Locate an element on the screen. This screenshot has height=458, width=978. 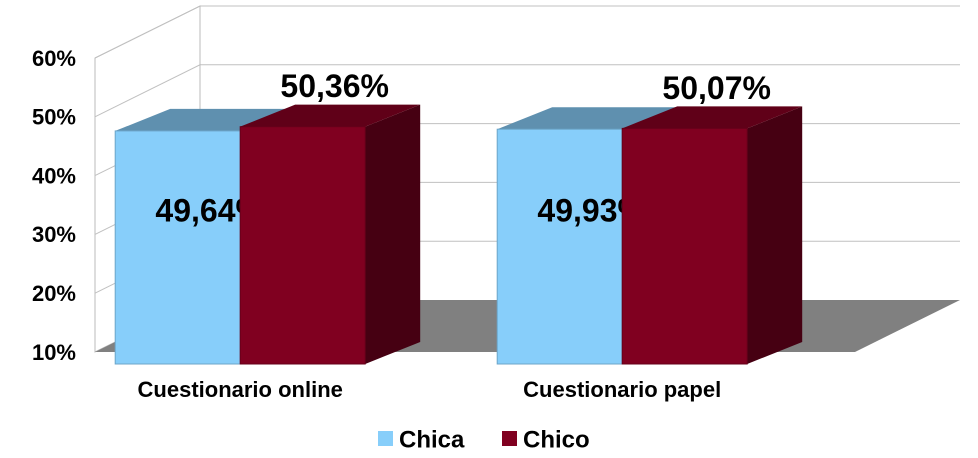
y-tick-label: 60% is located at coordinates (54, 58).